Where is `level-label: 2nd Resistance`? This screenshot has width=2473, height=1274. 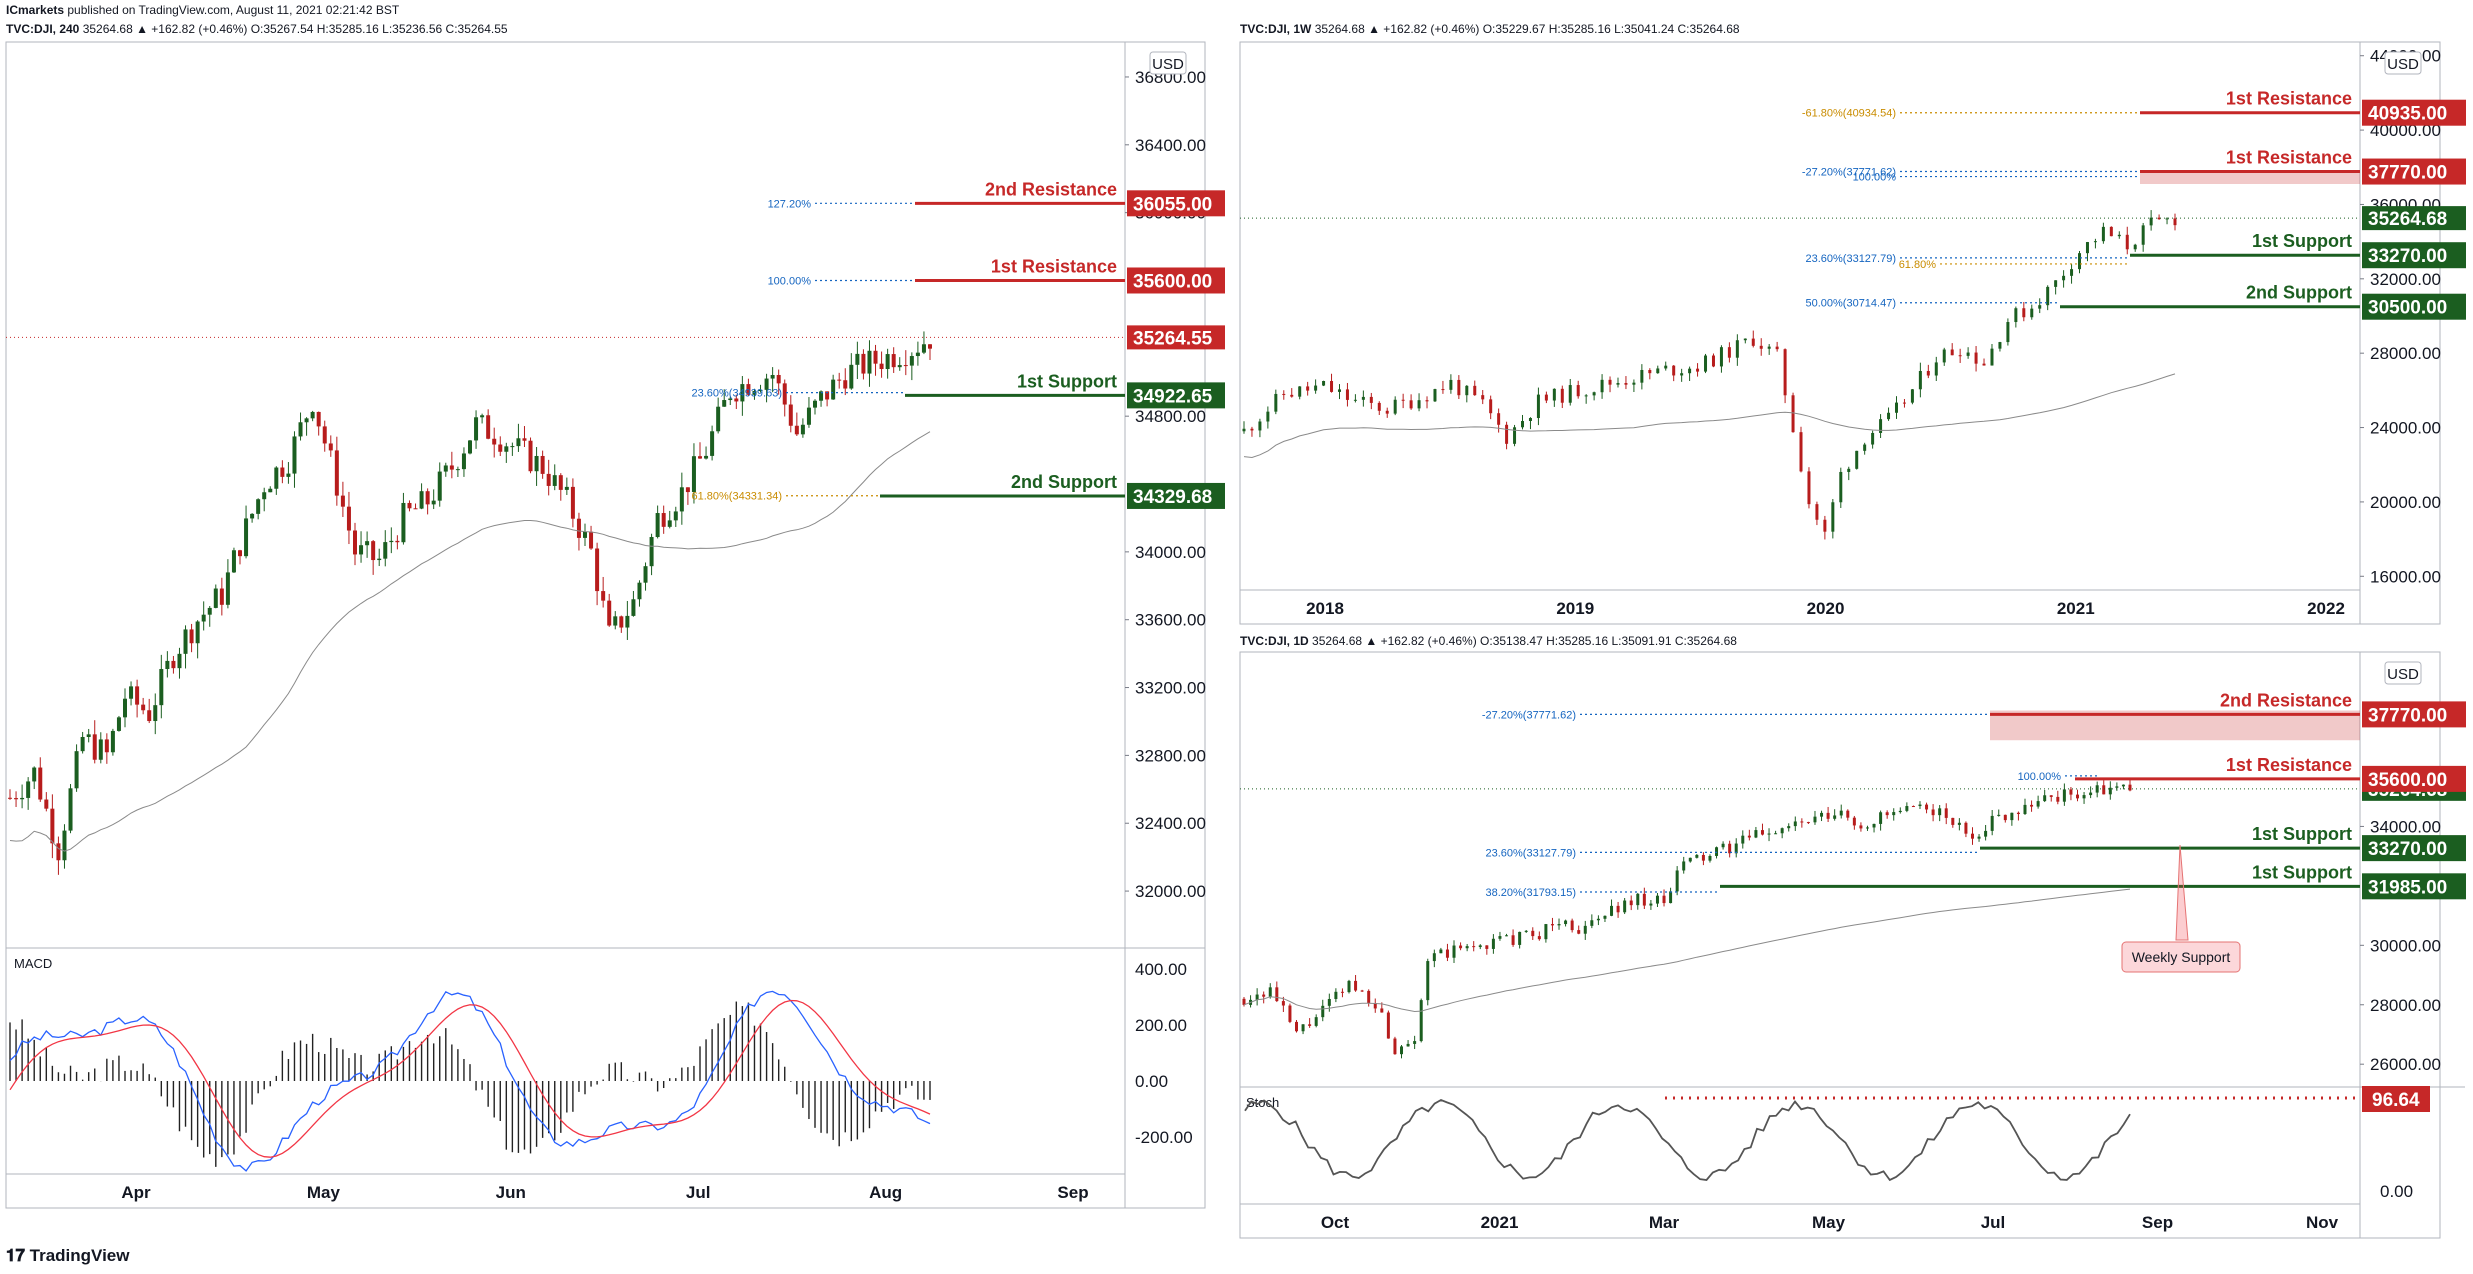
level-label: 2nd Resistance is located at coordinates (2286, 700).